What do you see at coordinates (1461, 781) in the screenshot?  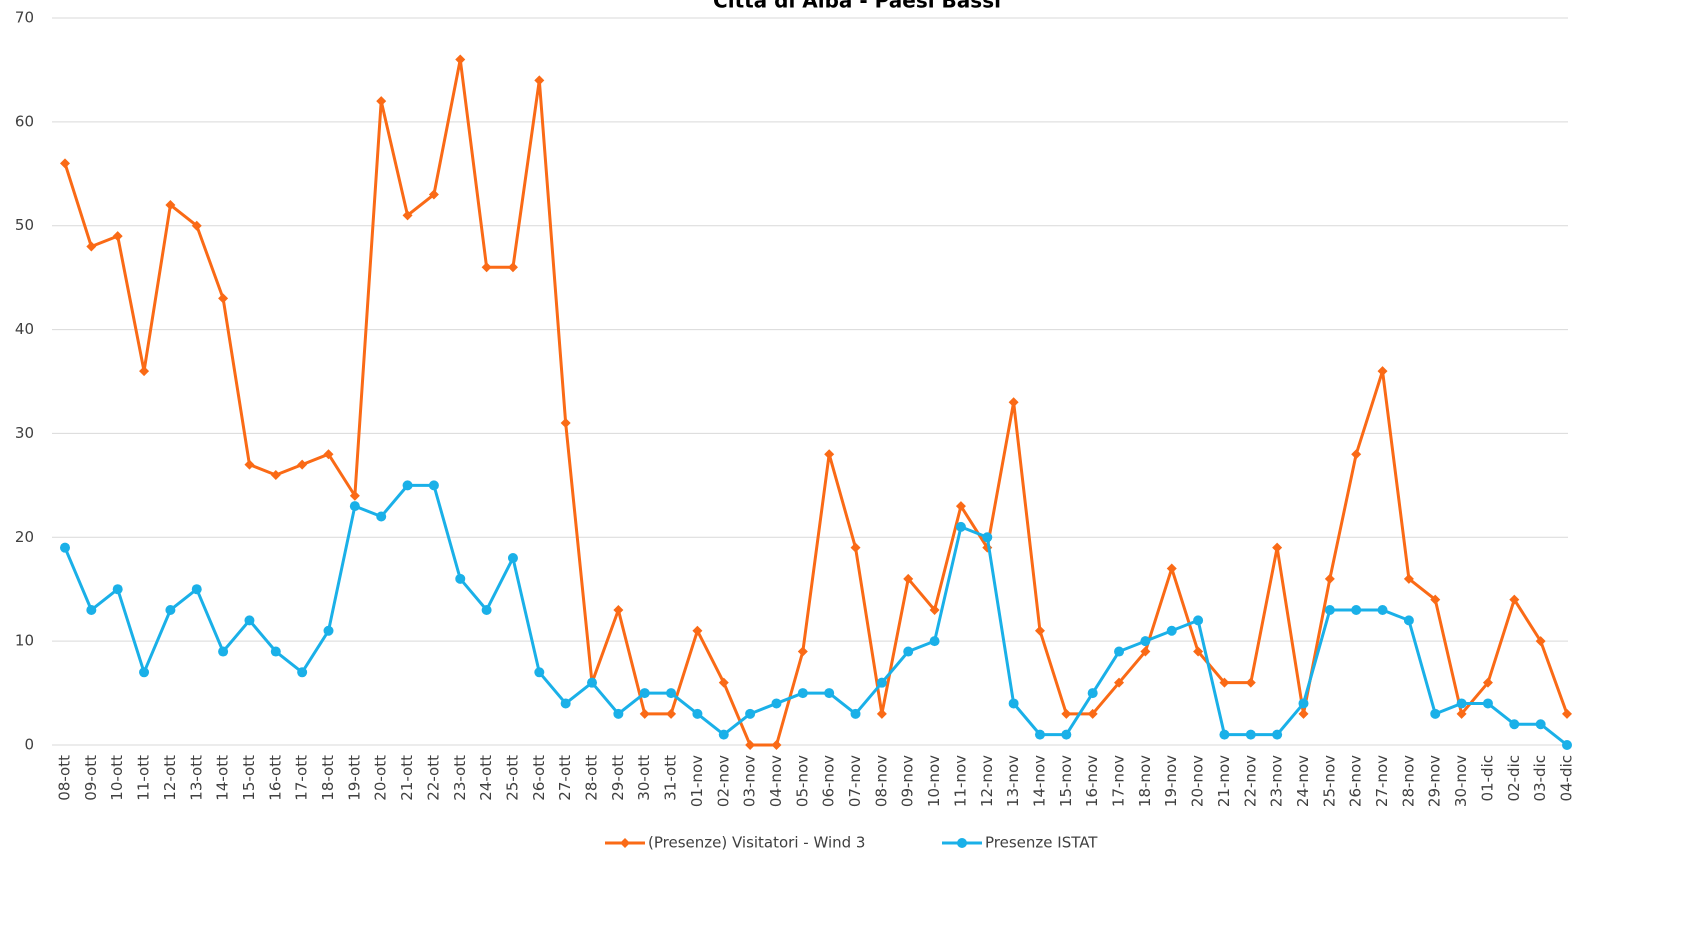 I see `x-tick-label: 30-nov` at bounding box center [1461, 781].